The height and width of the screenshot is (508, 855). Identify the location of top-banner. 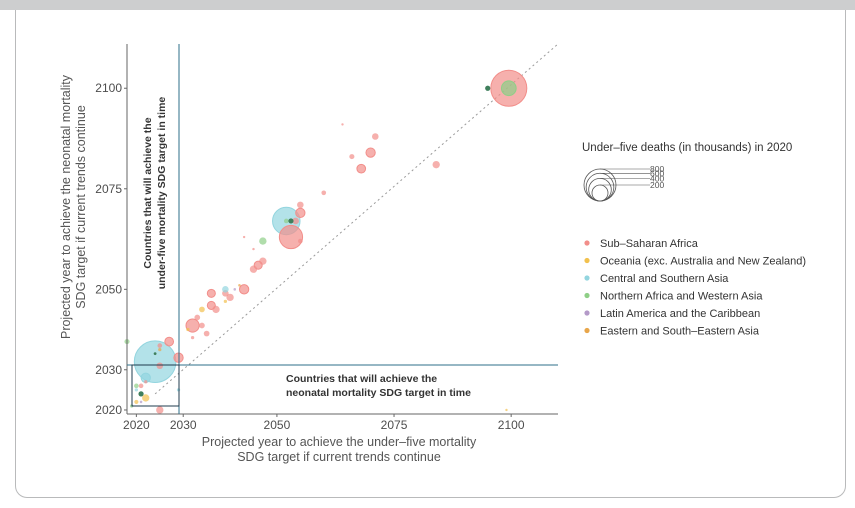
(427, 5).